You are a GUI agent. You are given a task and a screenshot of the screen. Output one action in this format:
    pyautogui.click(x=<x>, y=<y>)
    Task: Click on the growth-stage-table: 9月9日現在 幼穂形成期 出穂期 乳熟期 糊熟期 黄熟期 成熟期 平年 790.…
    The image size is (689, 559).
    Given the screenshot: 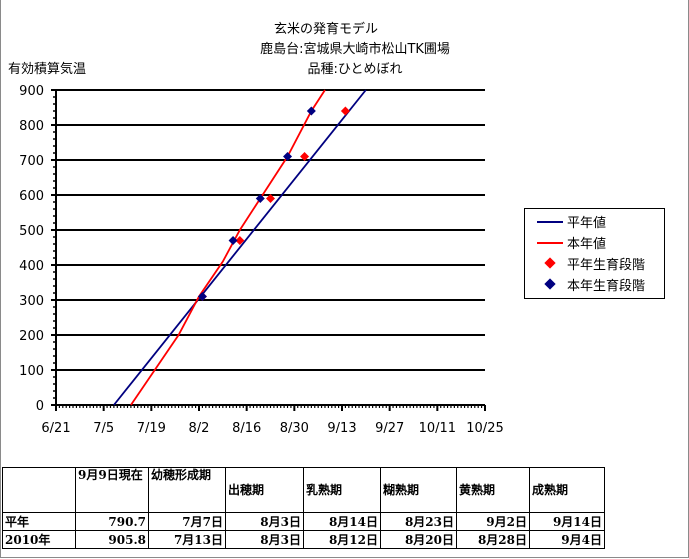 What is the action you would take?
    pyautogui.click(x=303, y=508)
    